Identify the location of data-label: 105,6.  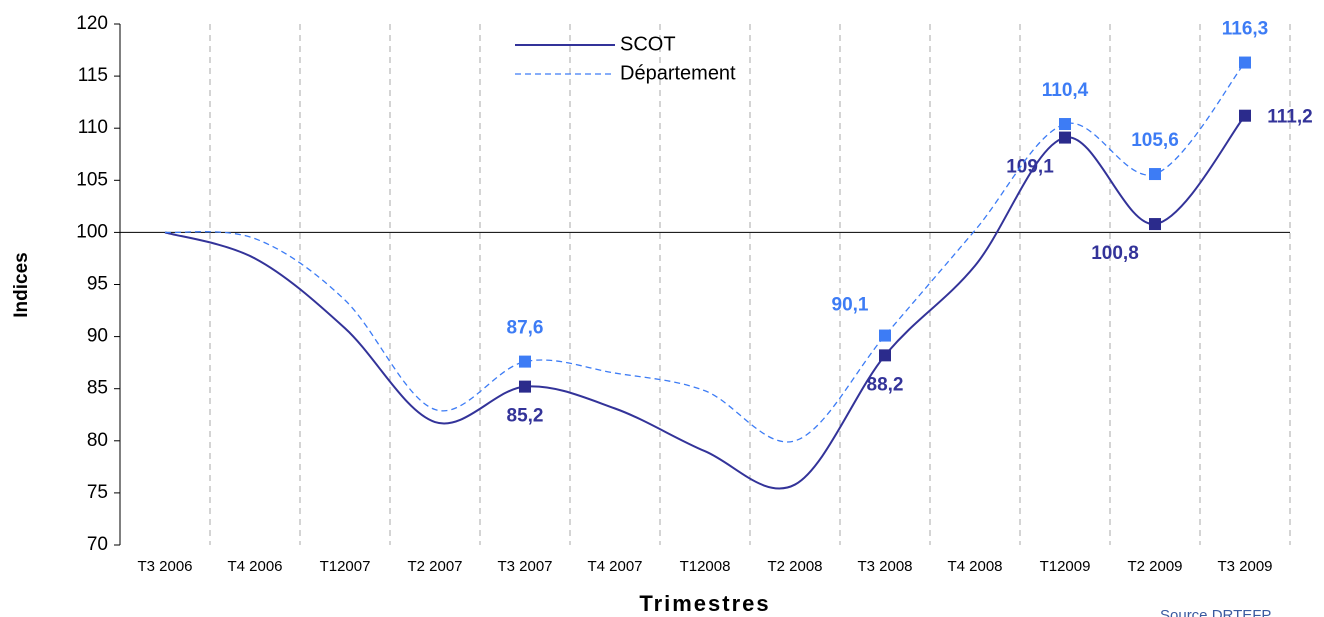
(1155, 140).